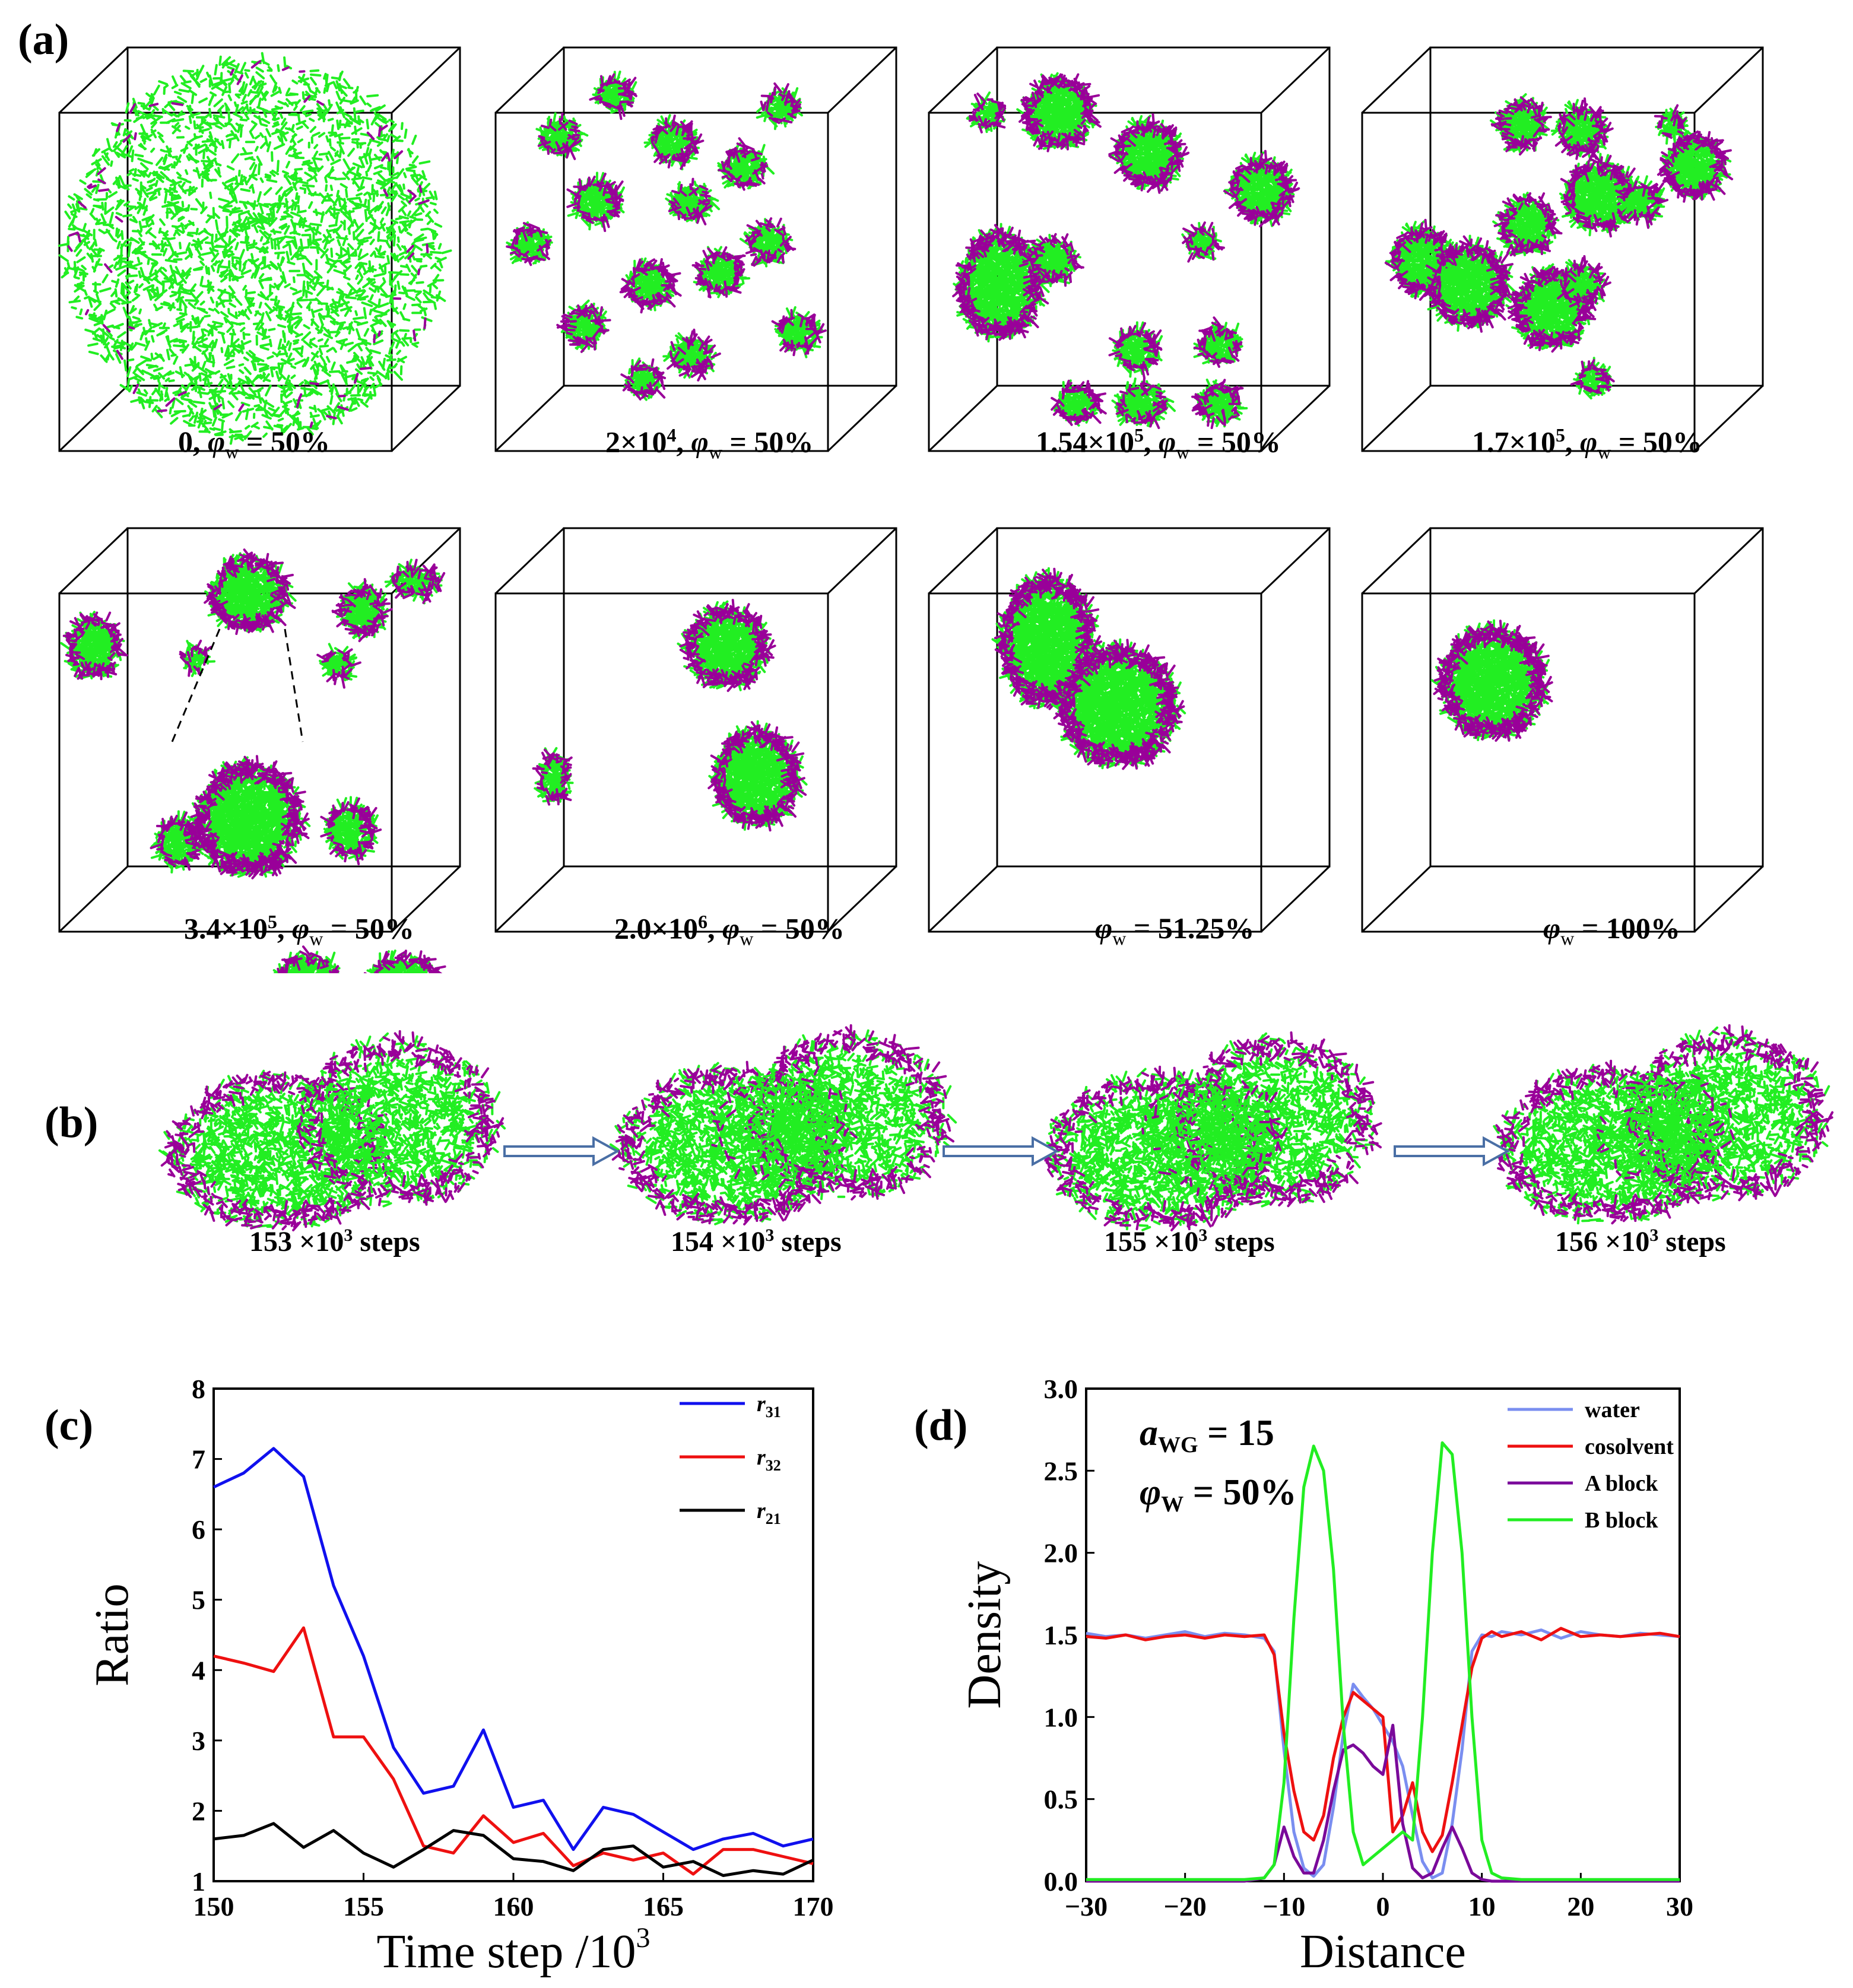  What do you see at coordinates (731, 1513) in the screenshot?
I see `legend-item: r21` at bounding box center [731, 1513].